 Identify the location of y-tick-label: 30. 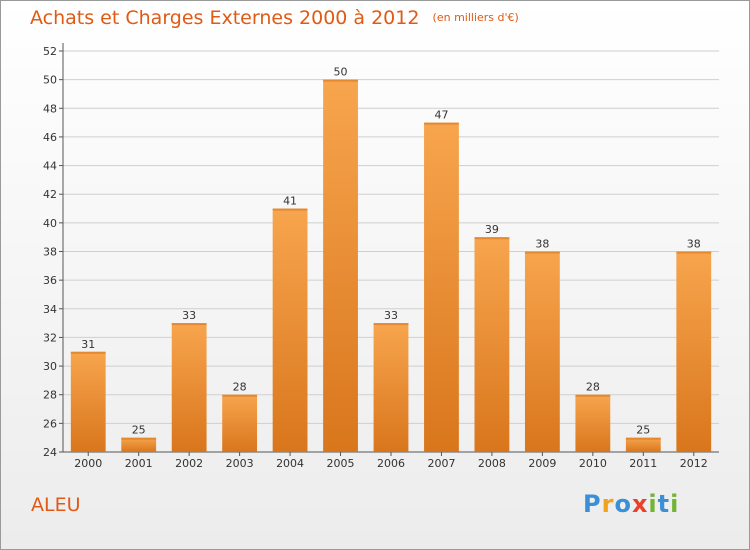
(50, 366).